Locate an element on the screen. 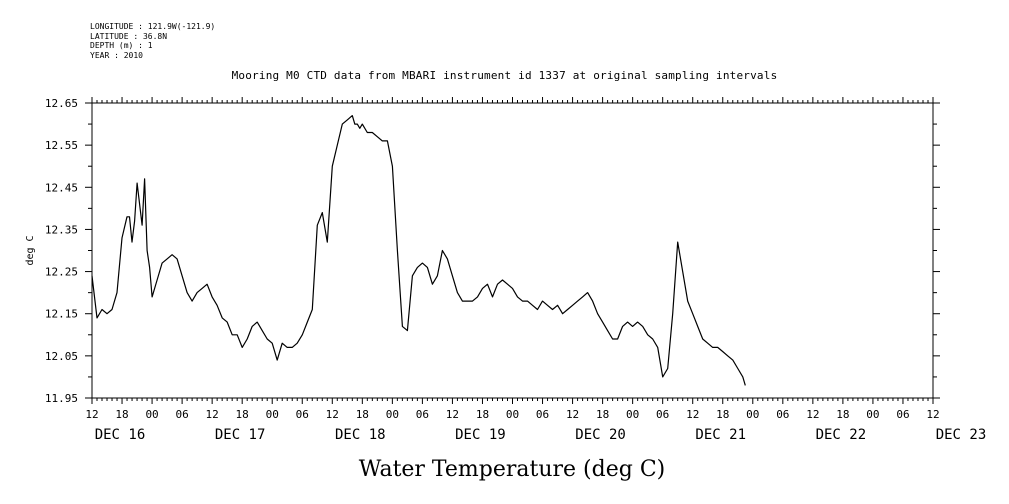 The height and width of the screenshot is (504, 1009). x-day-label: DEC 18 is located at coordinates (360, 435).